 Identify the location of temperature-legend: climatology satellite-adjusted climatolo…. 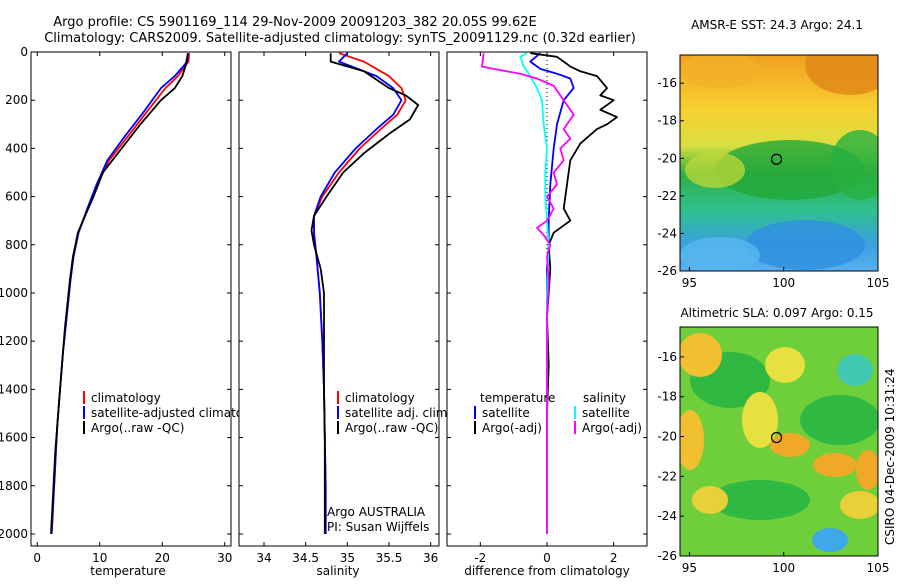
(176, 413).